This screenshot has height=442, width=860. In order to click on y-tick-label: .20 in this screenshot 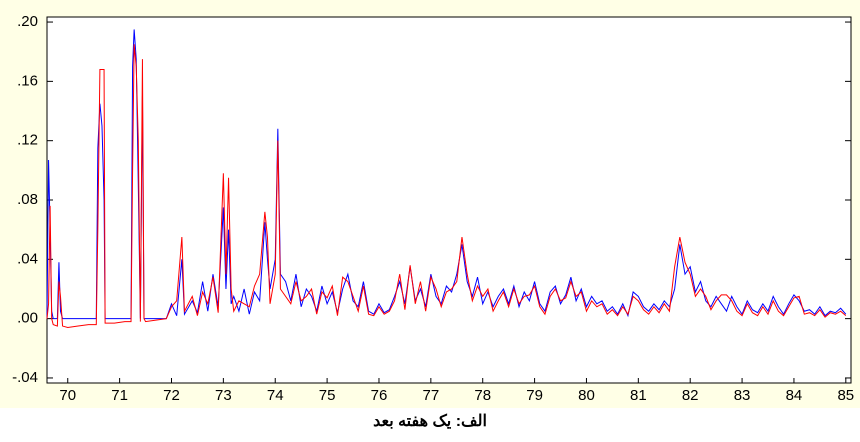, I will do `click(27, 21)`.